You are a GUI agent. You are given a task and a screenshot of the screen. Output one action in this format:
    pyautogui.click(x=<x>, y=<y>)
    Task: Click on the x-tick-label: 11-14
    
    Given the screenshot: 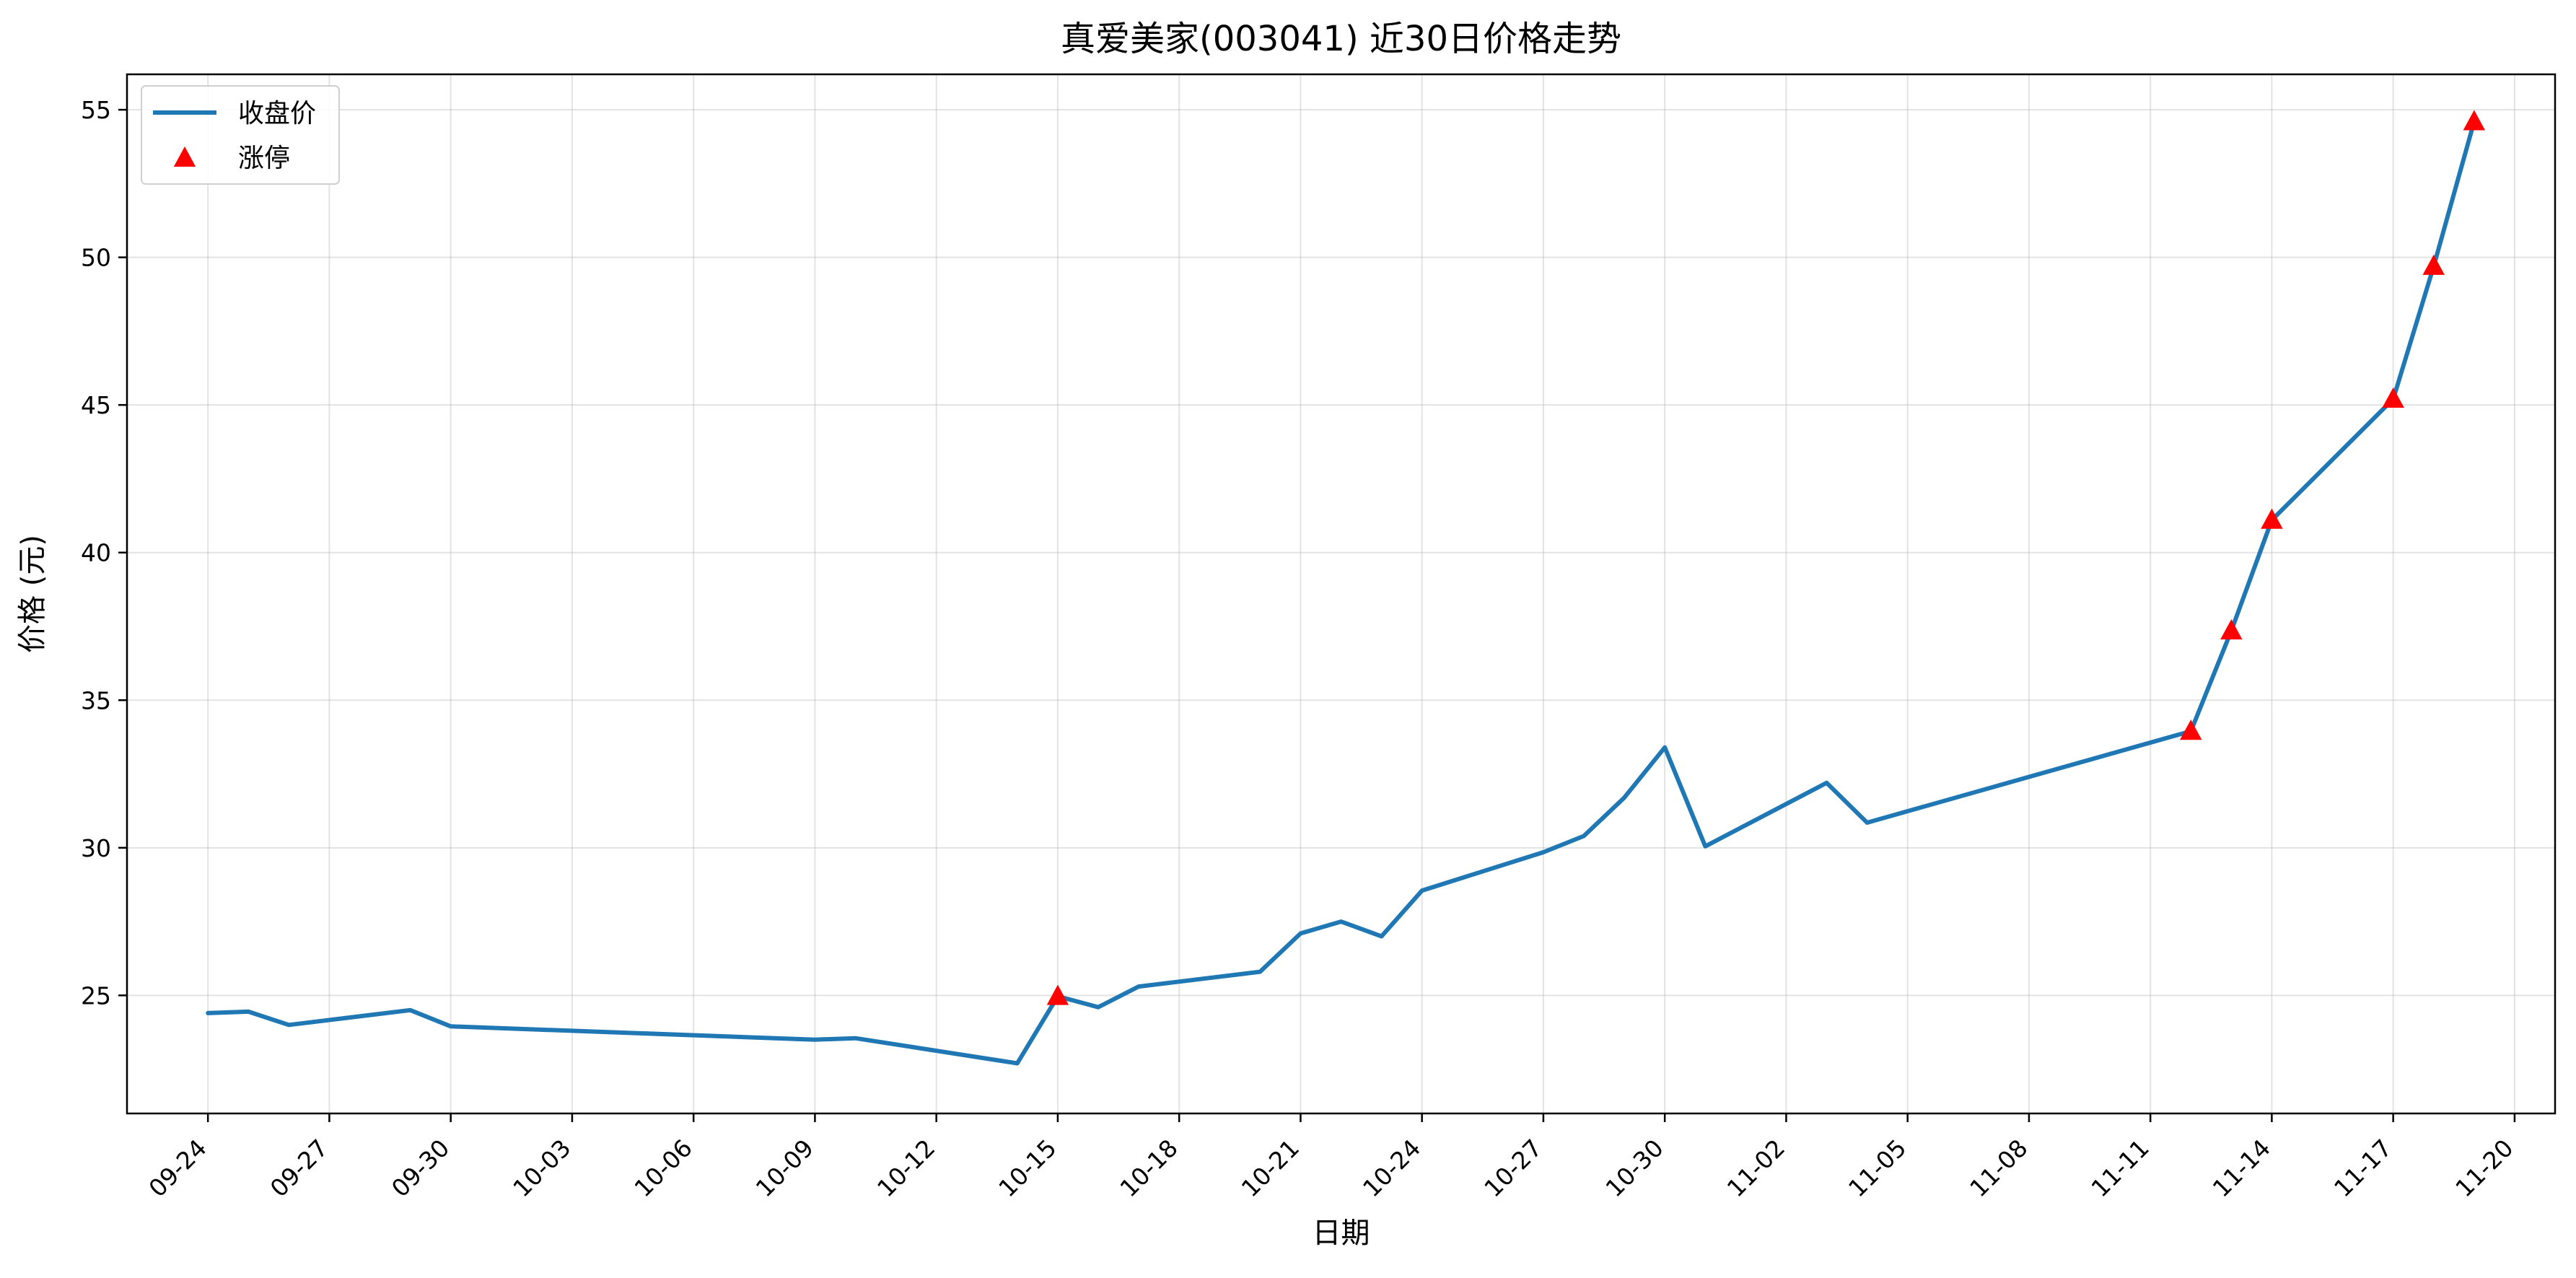 What is the action you would take?
    pyautogui.click(x=2241, y=1168)
    